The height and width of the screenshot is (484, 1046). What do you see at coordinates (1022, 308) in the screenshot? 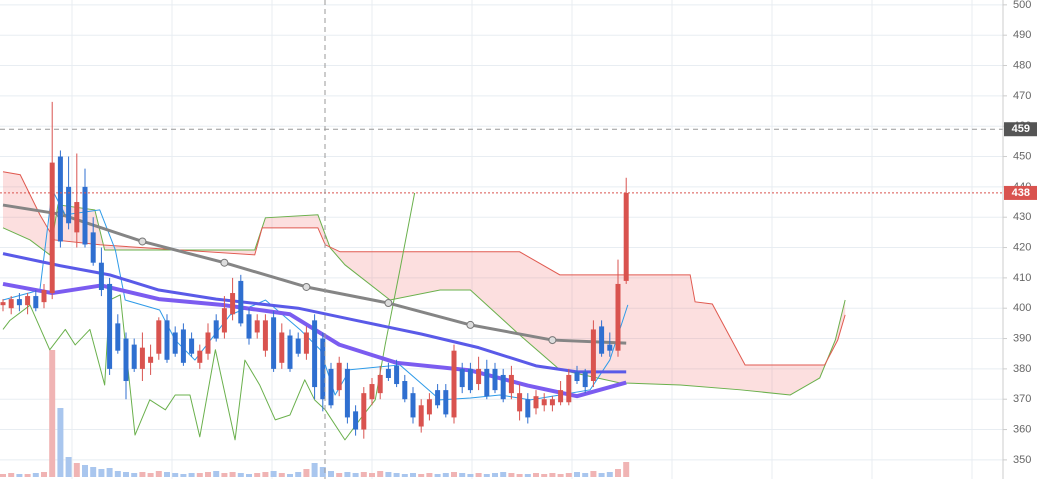
I see `y-tick-label: 400` at bounding box center [1022, 308].